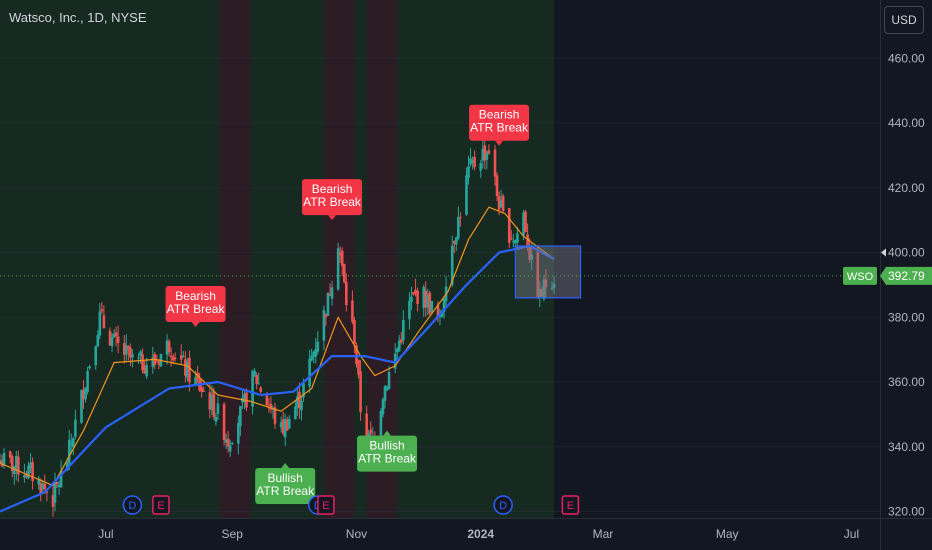 This screenshot has width=932, height=550. Describe the element at coordinates (906, 276) in the screenshot. I see `price-text: 392.79` at that location.